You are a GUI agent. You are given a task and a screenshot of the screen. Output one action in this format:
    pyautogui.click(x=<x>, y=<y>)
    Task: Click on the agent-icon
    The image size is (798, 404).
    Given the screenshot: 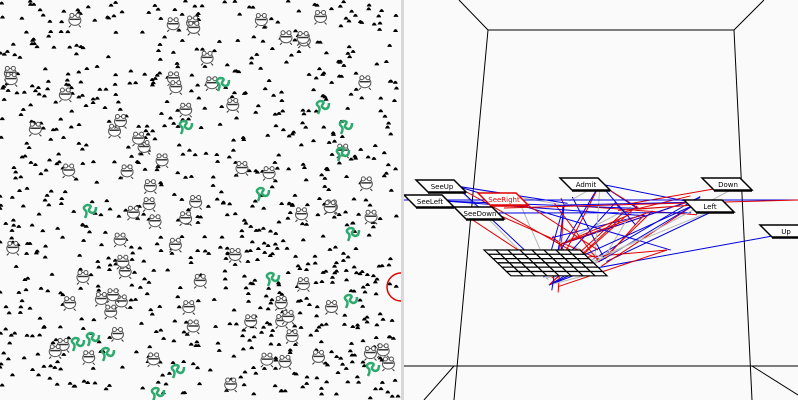 What is the action you would take?
    pyautogui.click(x=394, y=287)
    